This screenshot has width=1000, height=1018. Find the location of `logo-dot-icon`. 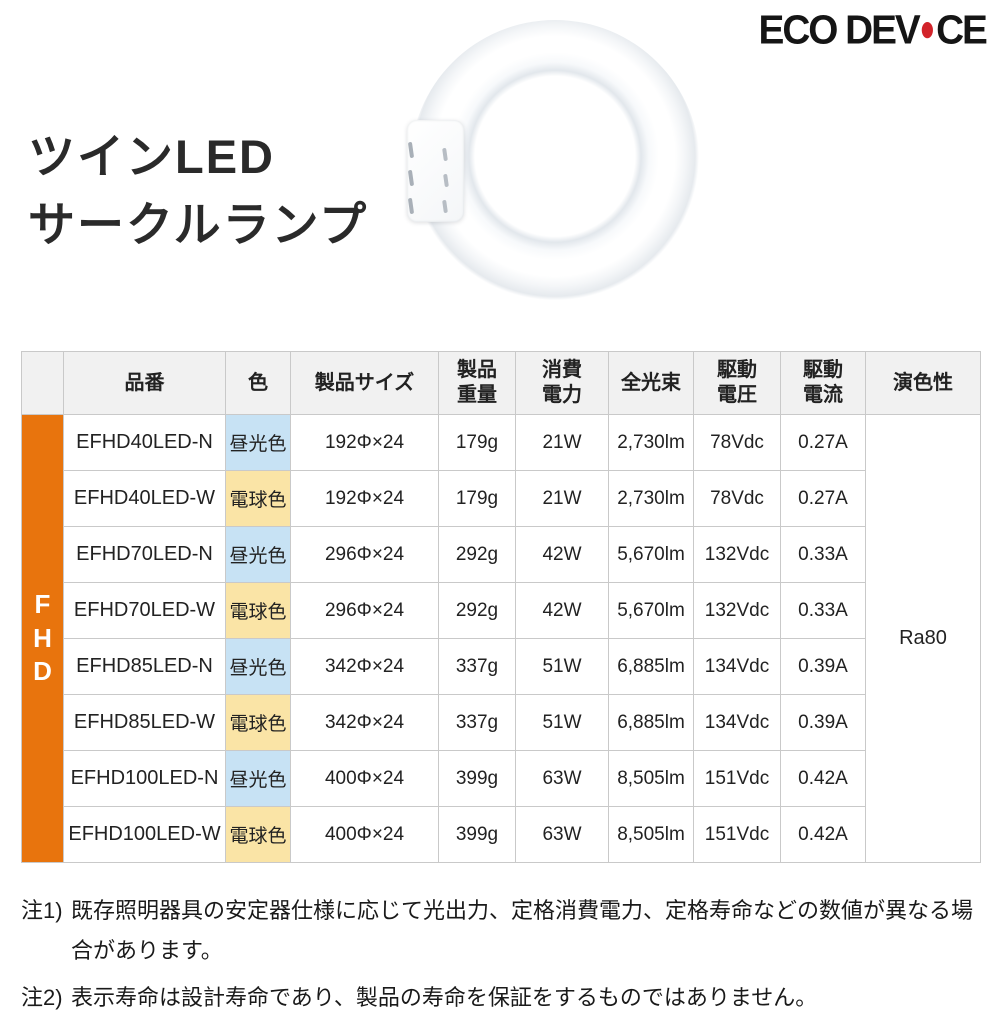

logo-dot-icon is located at coordinates (927, 29).